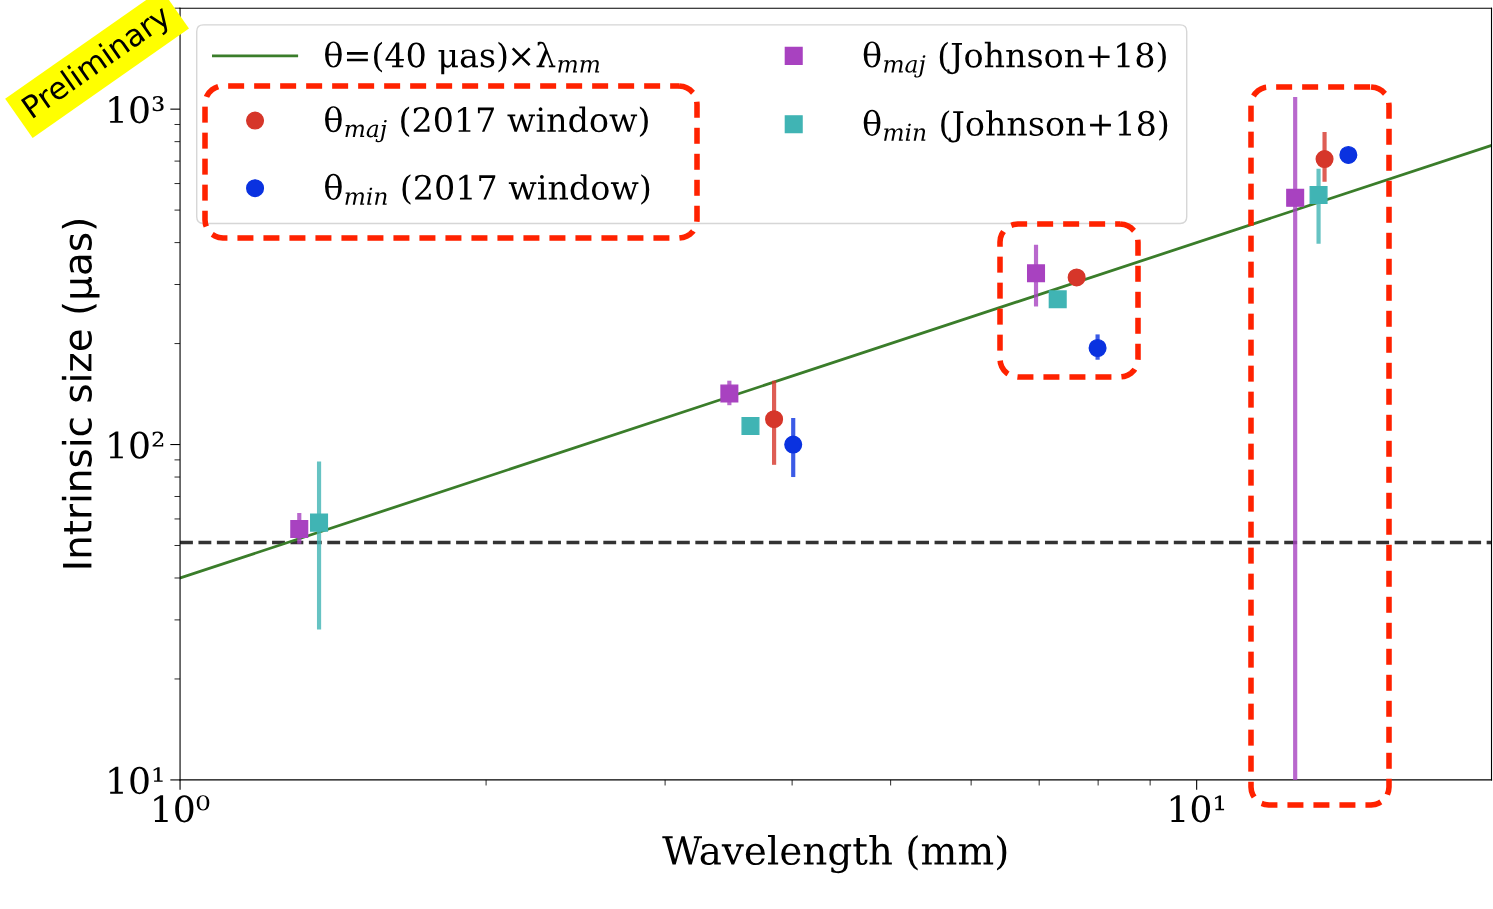 The height and width of the screenshot is (909, 1493). What do you see at coordinates (80, 394) in the screenshot?
I see `y-axis-title: Intrinsic size (μas)` at bounding box center [80, 394].